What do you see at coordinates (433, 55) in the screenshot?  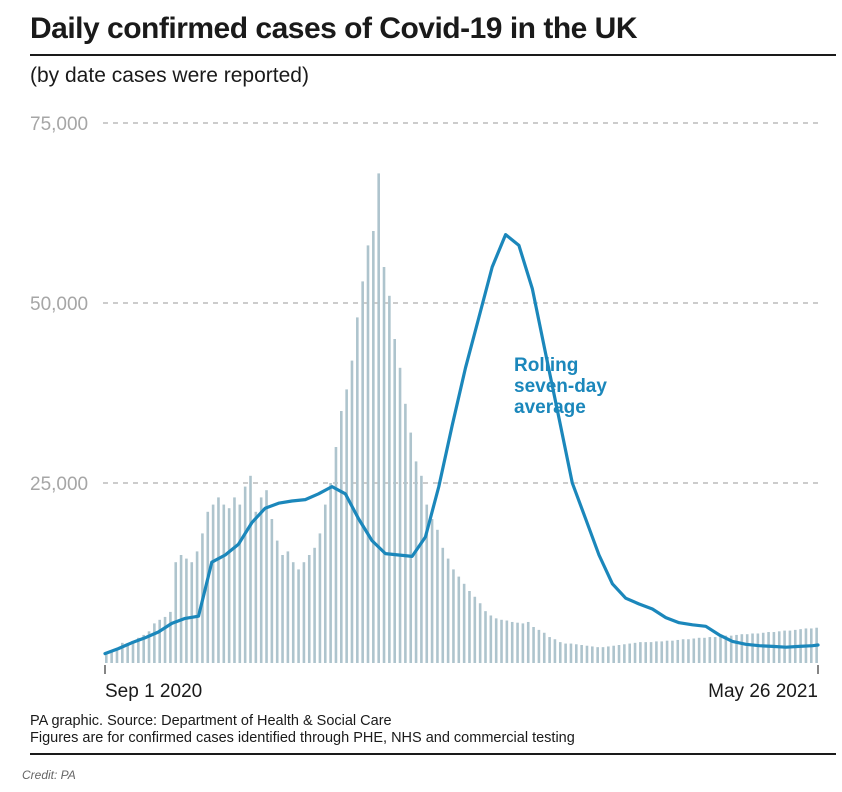 I see `title-rule` at bounding box center [433, 55].